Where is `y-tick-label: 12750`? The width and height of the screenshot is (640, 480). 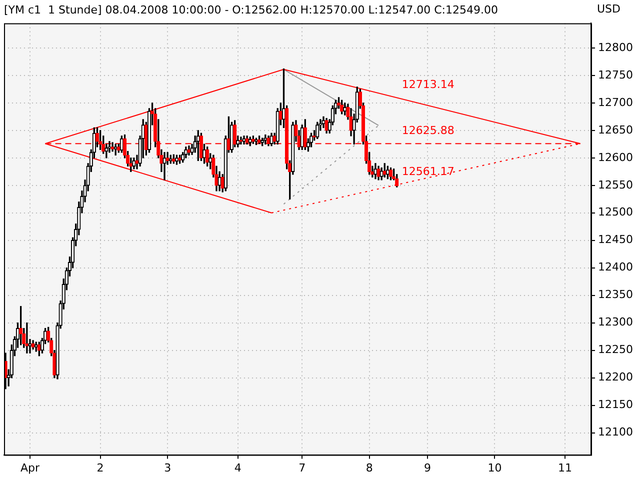
y-tick-label: 12750 is located at coordinates (616, 75).